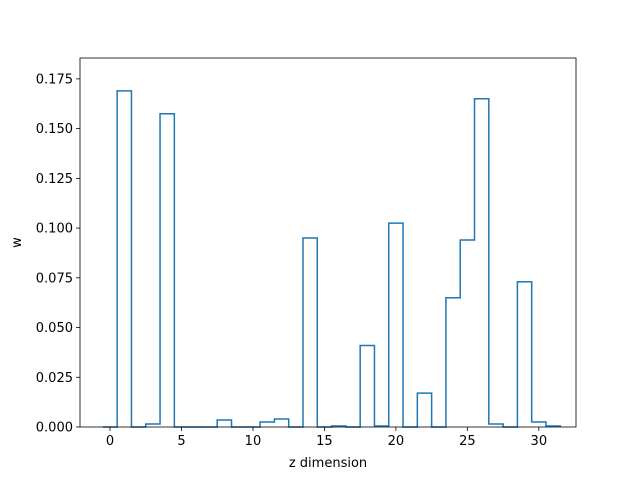  I want to click on x-tick-label: 30, so click(539, 441).